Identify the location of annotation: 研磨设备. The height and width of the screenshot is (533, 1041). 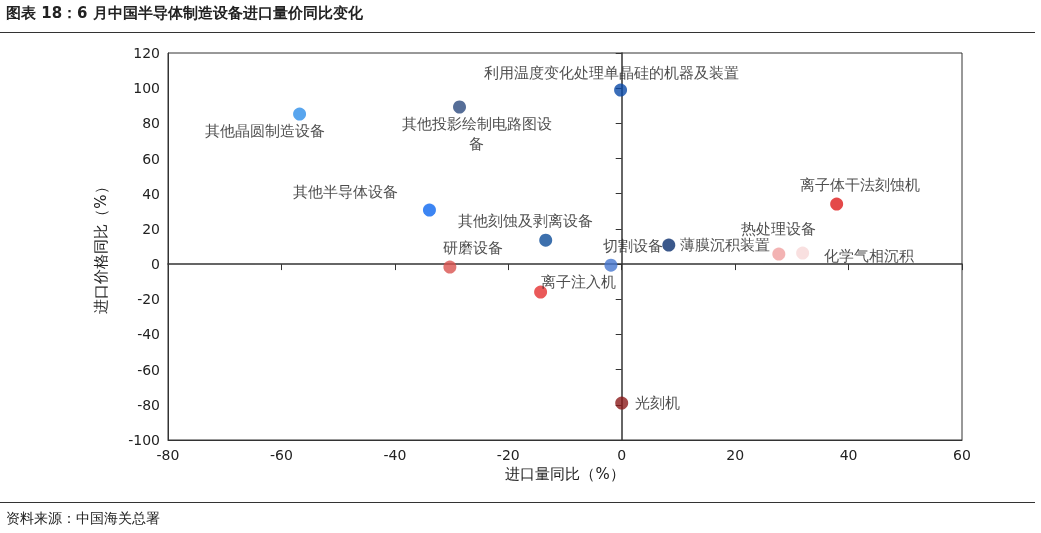
(472, 248).